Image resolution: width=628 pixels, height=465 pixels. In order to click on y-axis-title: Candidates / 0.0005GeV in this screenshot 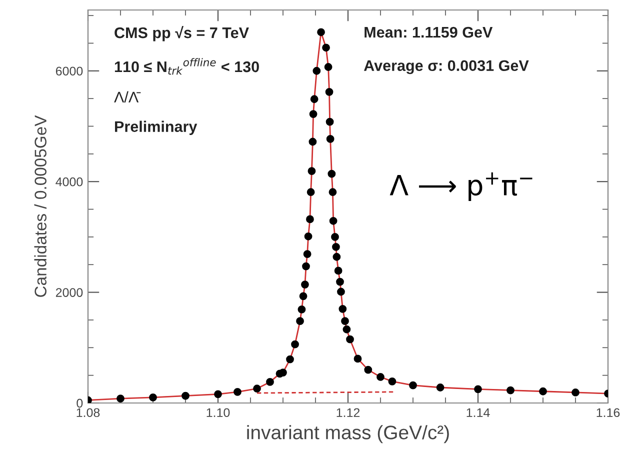, I will do `click(40, 206)`.